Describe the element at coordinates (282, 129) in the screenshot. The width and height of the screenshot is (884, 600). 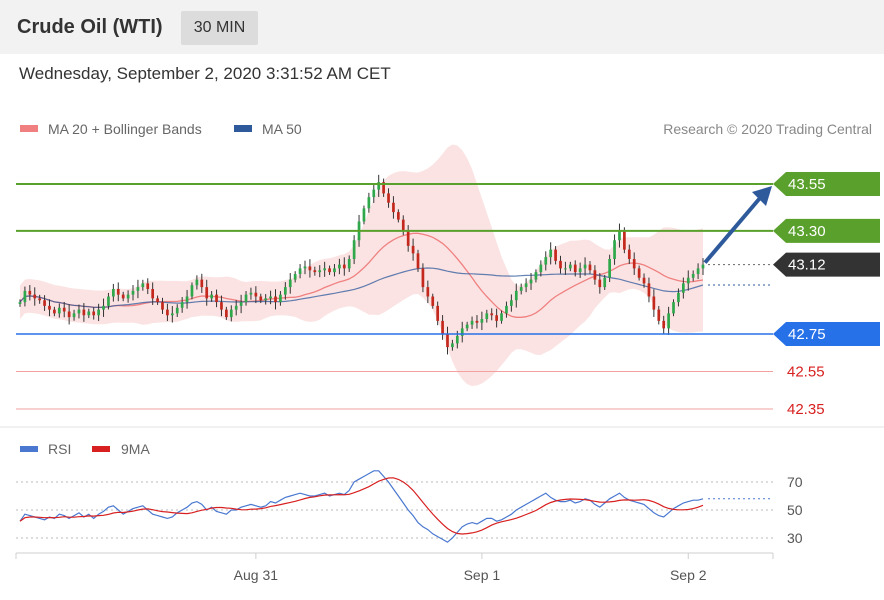
I see `ma50-legend-label: MA 50` at that location.